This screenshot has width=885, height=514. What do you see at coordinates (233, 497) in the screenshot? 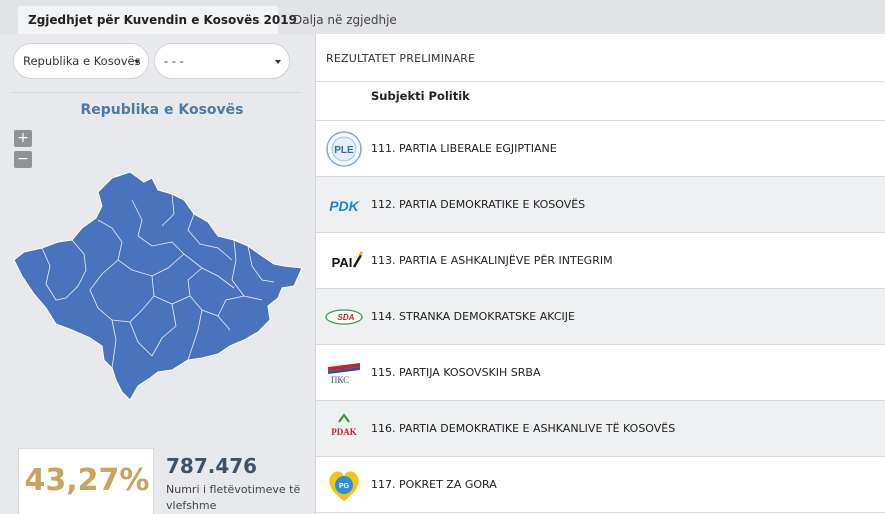
I see `valid-votes-label: Numri i fletëvotimeve të vlefshme` at bounding box center [233, 497].